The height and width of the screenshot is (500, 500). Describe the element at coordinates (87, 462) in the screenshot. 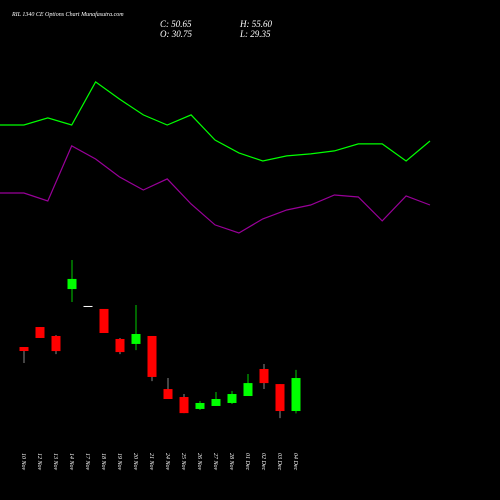

I see `x-tick-label: 17 Nov` at that location.